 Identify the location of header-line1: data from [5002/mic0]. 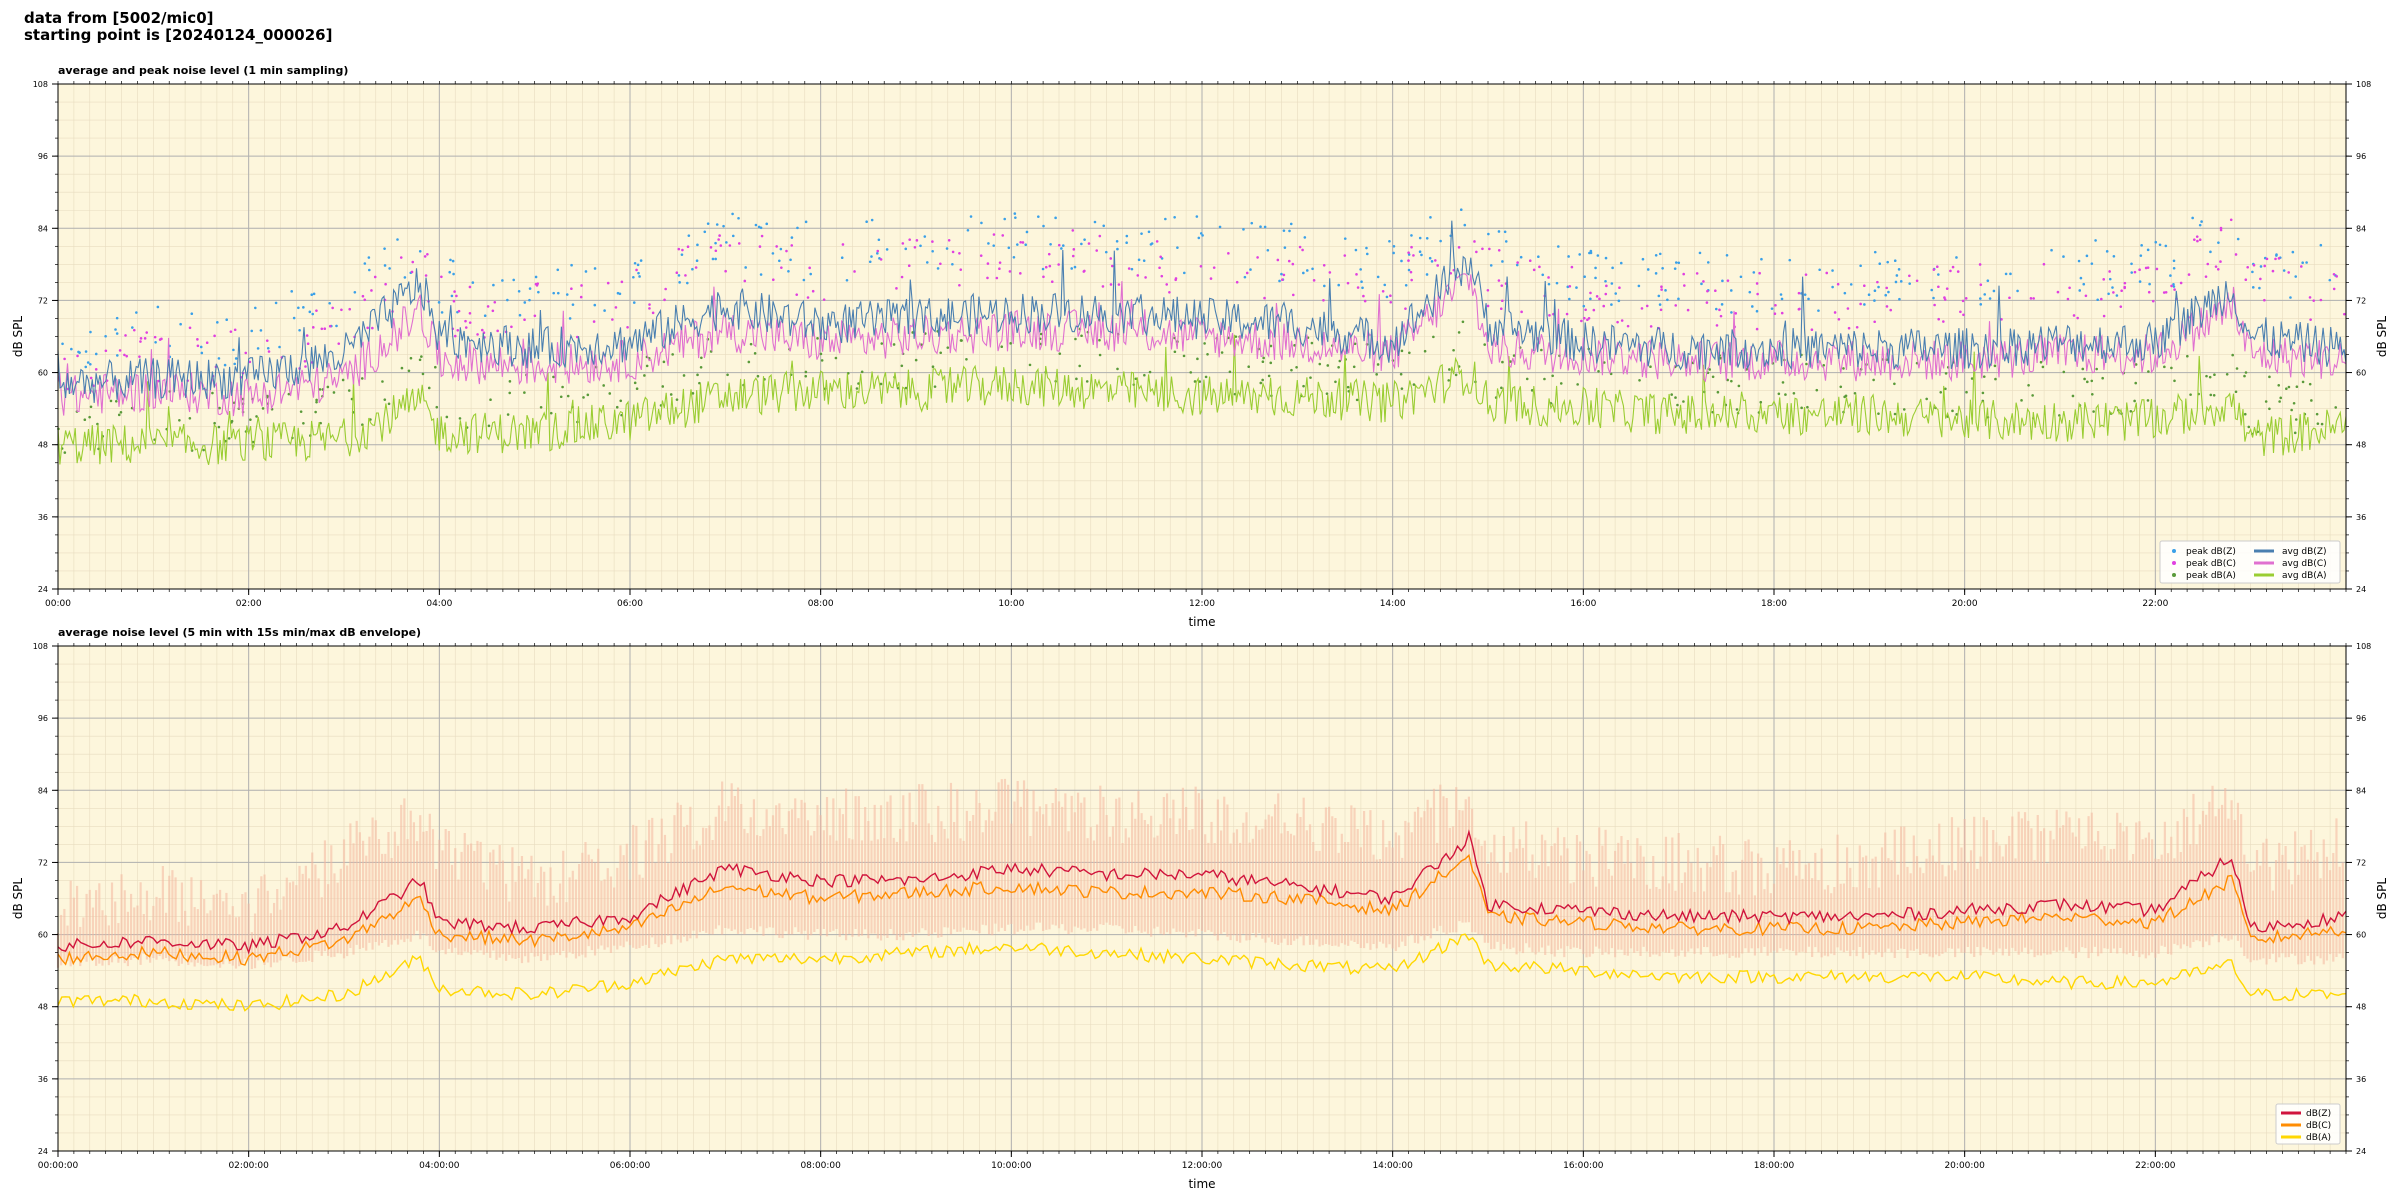
(119, 18).